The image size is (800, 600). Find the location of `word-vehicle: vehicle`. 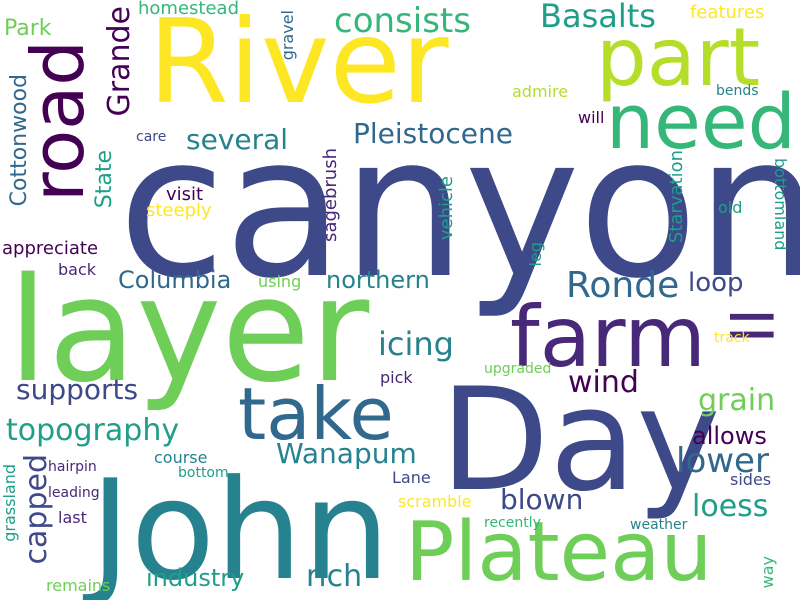

word-vehicle: vehicle is located at coordinates (446, 208).